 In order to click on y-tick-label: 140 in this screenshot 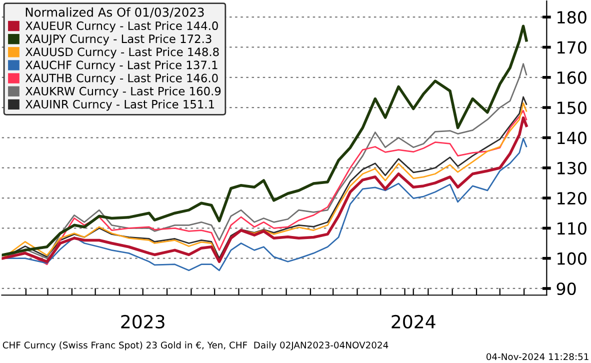, I will do `click(572, 138)`.